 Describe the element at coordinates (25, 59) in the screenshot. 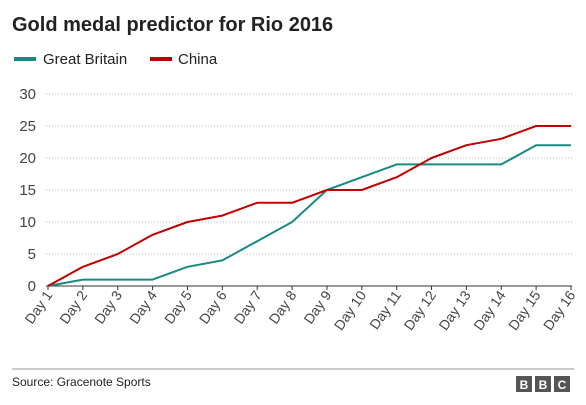

I see `legend-swatch-great-britain` at that location.